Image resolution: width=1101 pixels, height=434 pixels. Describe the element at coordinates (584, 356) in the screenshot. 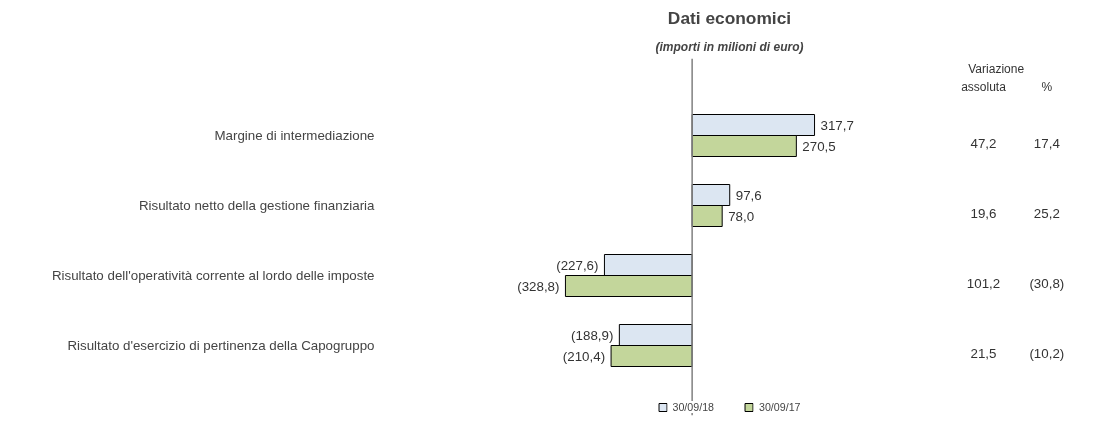

I see `data-label: (210,4)` at that location.